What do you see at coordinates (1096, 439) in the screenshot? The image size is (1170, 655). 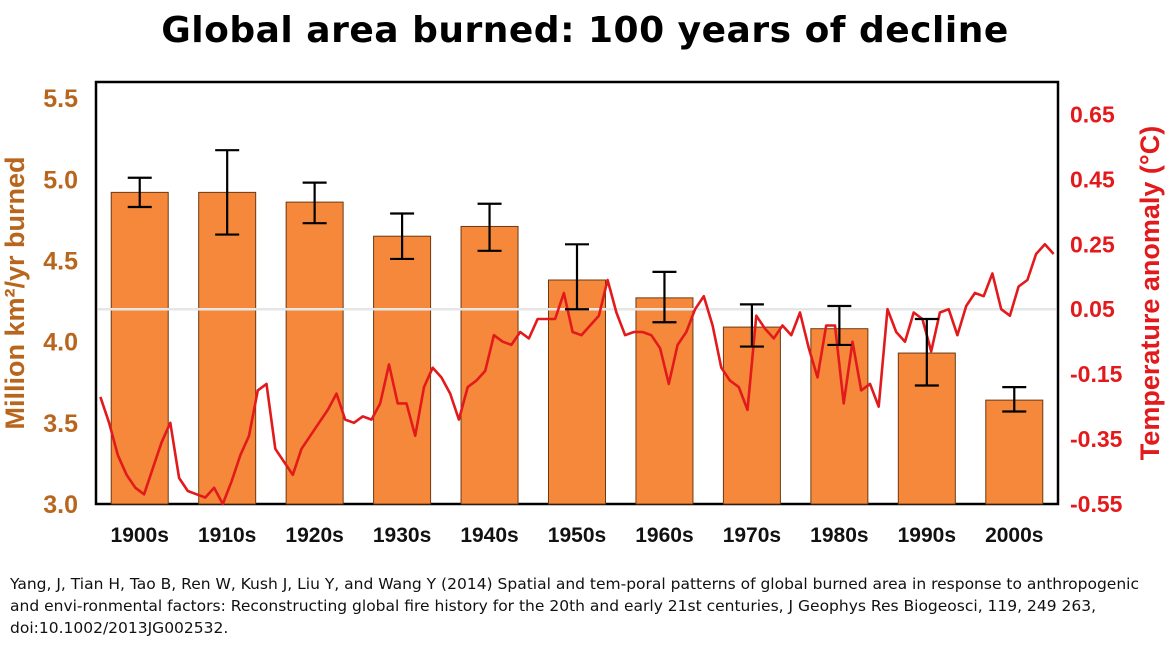 I see `y2-tick-label: -0.35` at bounding box center [1096, 439].